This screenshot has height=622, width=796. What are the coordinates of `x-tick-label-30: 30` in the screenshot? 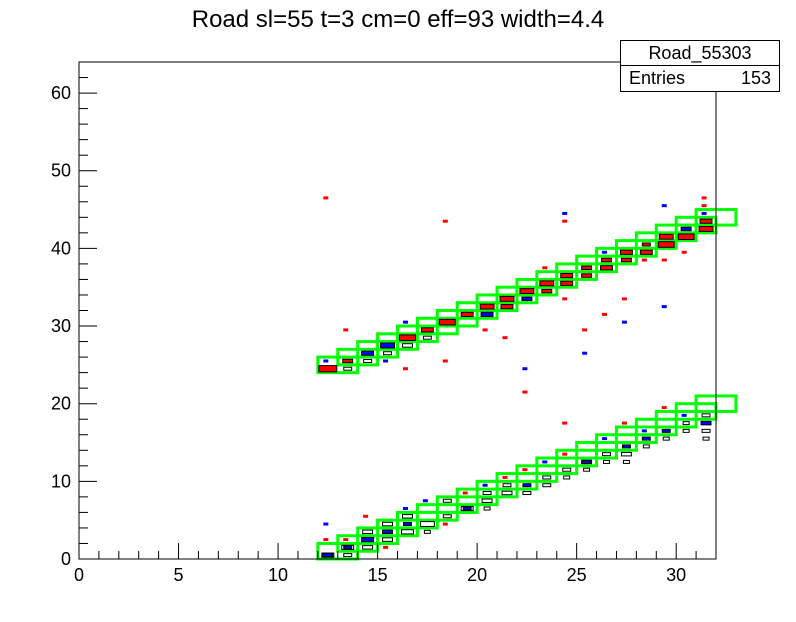 It's located at (676, 575).